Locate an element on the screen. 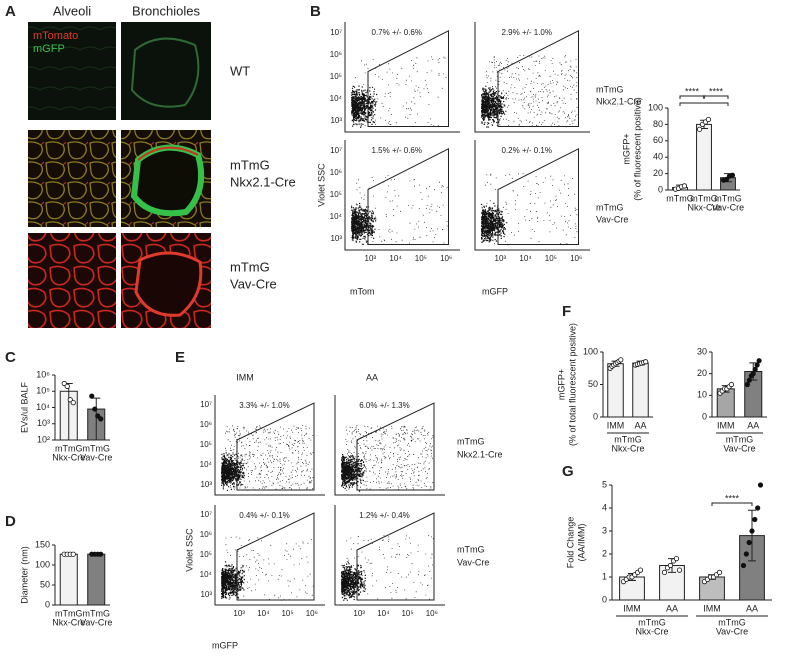  y-tick-label: 150 is located at coordinates (42, 544).